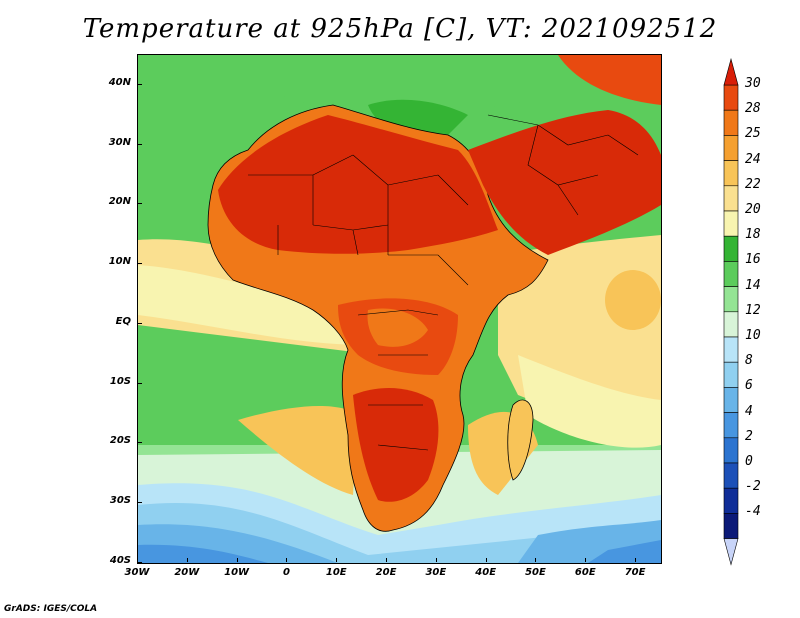 This screenshot has height=618, width=800. I want to click on field-arabian-orange, so click(633, 300).